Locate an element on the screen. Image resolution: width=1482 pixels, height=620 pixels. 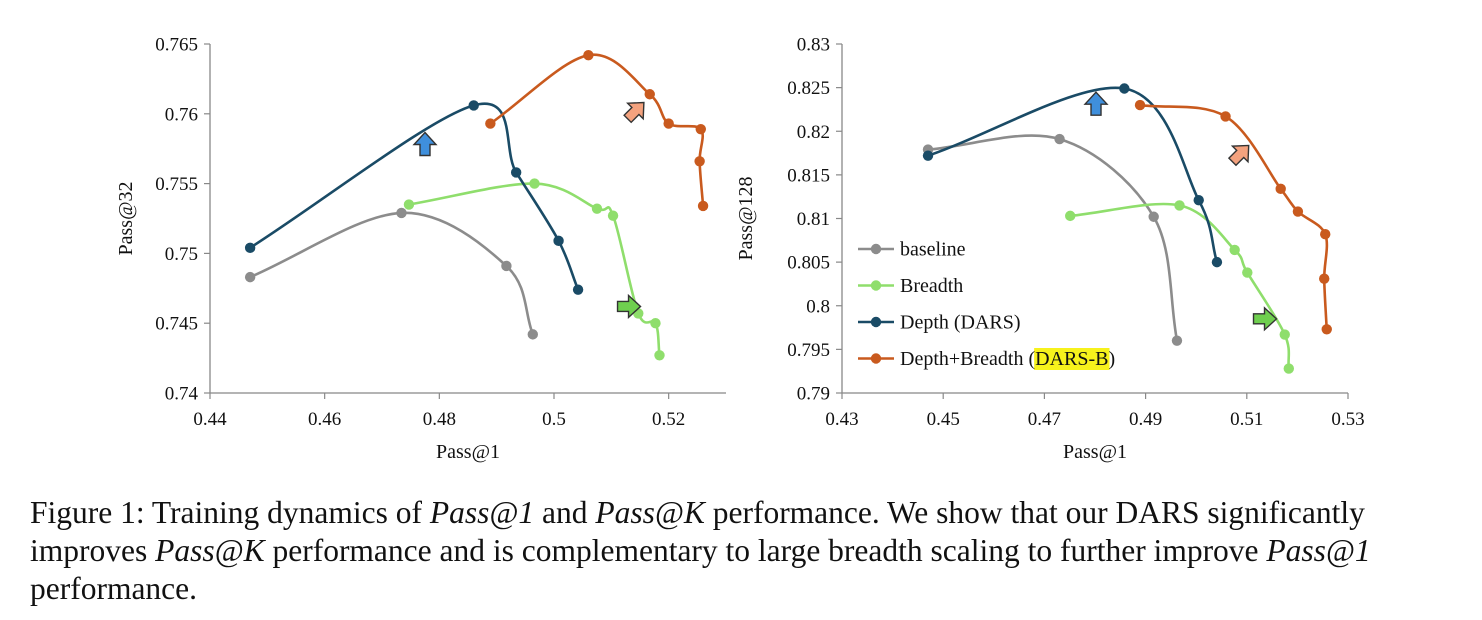
x-tick-label: 0.49 is located at coordinates (1145, 419).